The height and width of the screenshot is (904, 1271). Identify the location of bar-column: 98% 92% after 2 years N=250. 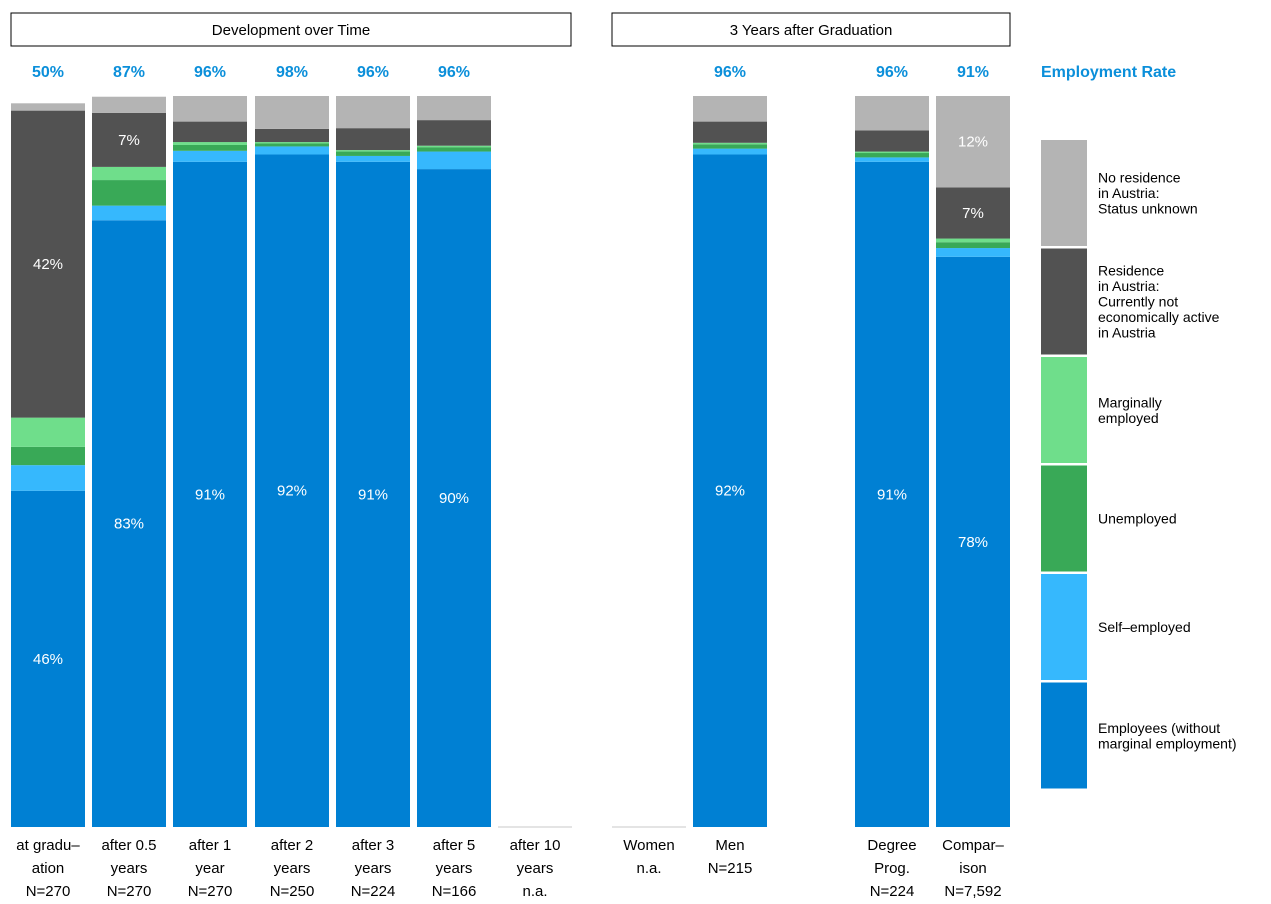
(292, 482).